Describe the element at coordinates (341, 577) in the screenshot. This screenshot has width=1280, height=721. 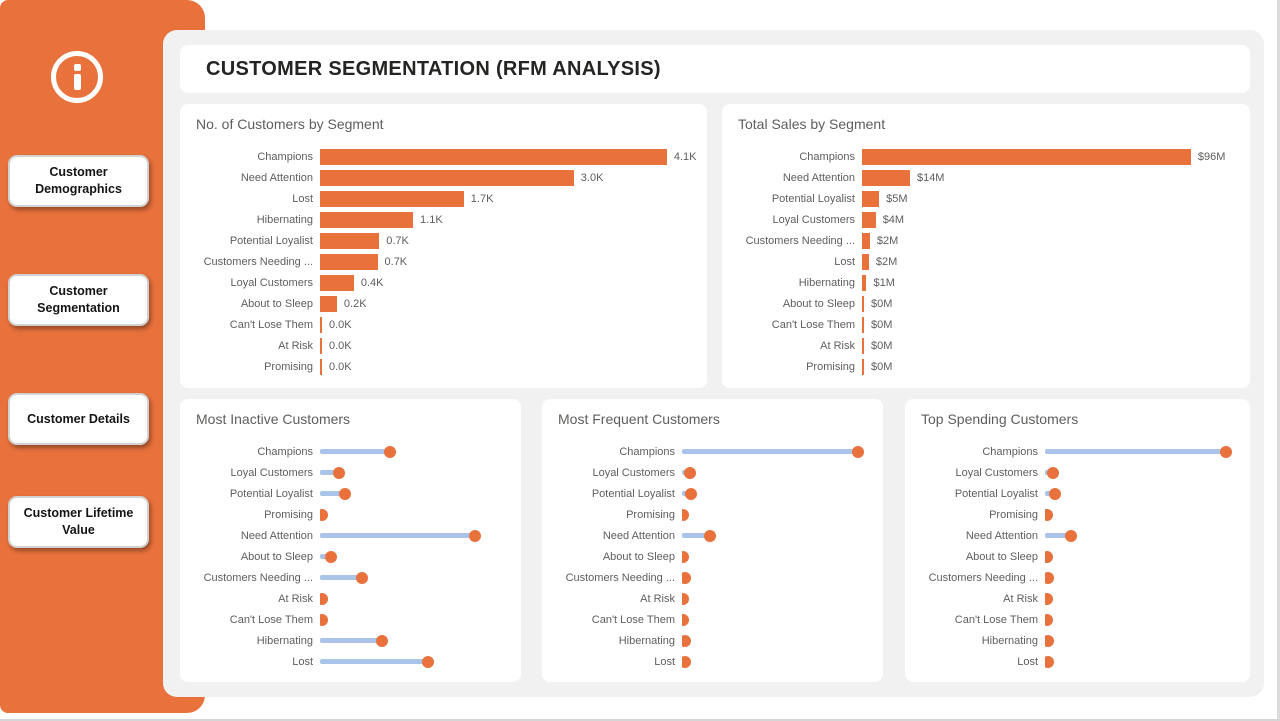
I see `lollipop-line-customers-needing` at that location.